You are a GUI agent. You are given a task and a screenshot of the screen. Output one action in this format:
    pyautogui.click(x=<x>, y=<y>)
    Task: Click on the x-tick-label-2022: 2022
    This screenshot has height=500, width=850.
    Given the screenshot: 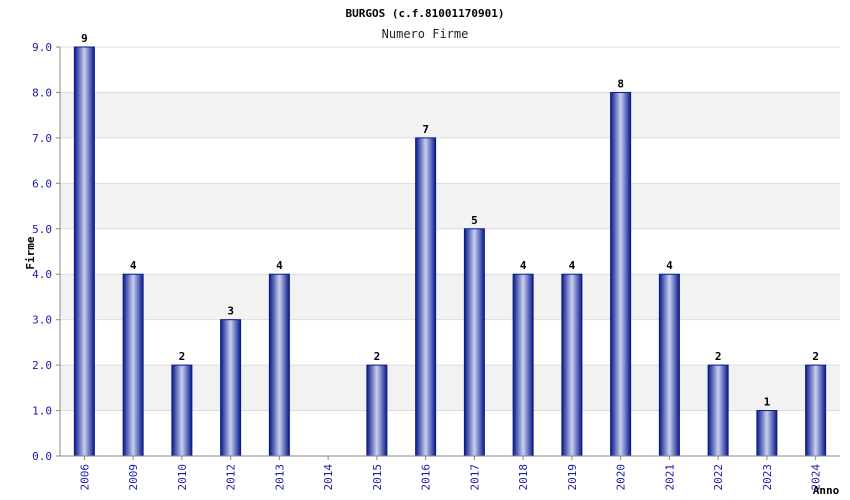 What is the action you would take?
    pyautogui.click(x=718, y=477)
    